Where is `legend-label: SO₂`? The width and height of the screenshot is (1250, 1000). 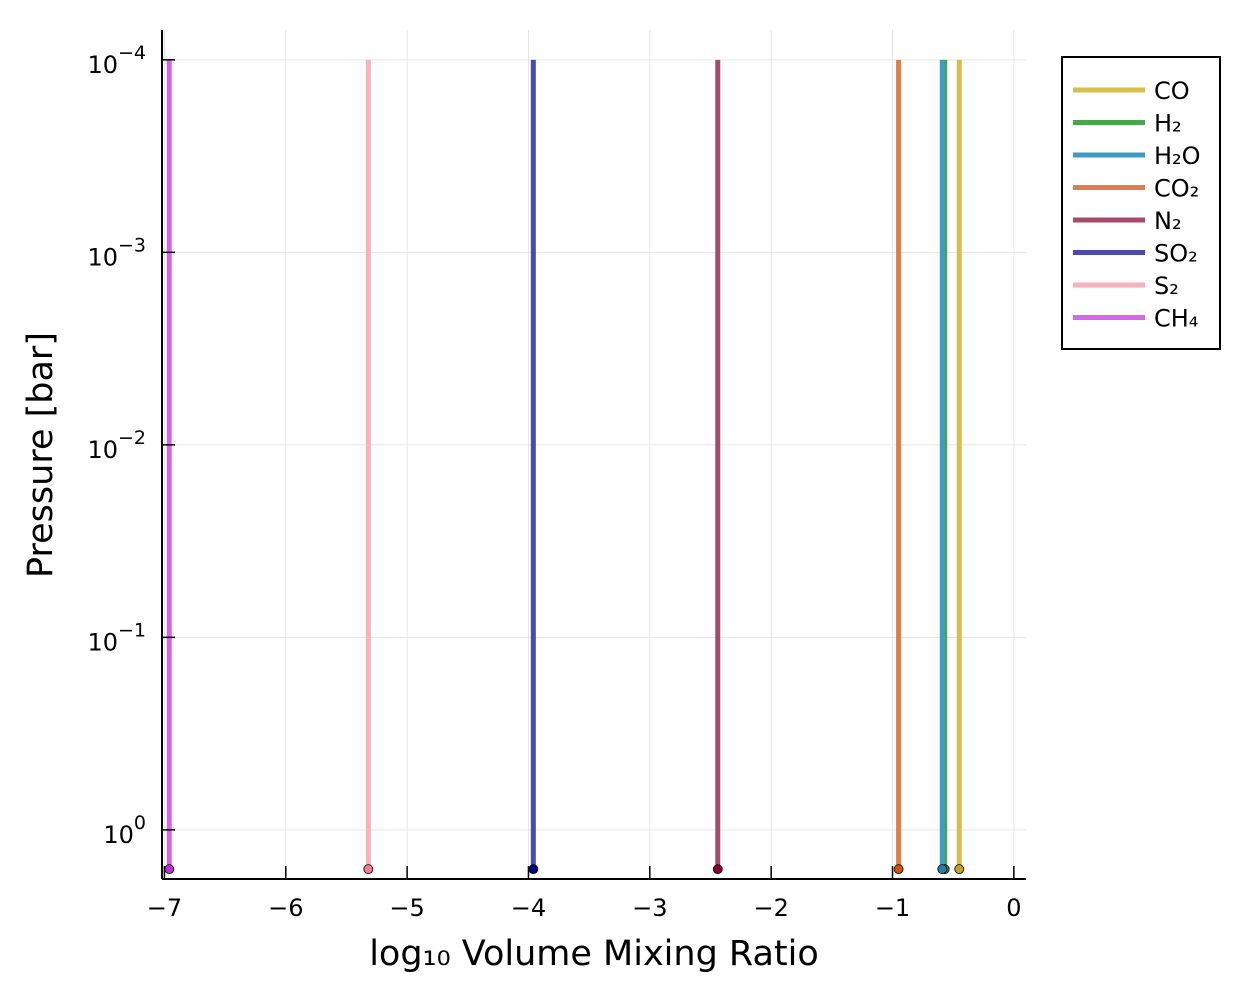 legend-label: SO₂ is located at coordinates (1176, 254).